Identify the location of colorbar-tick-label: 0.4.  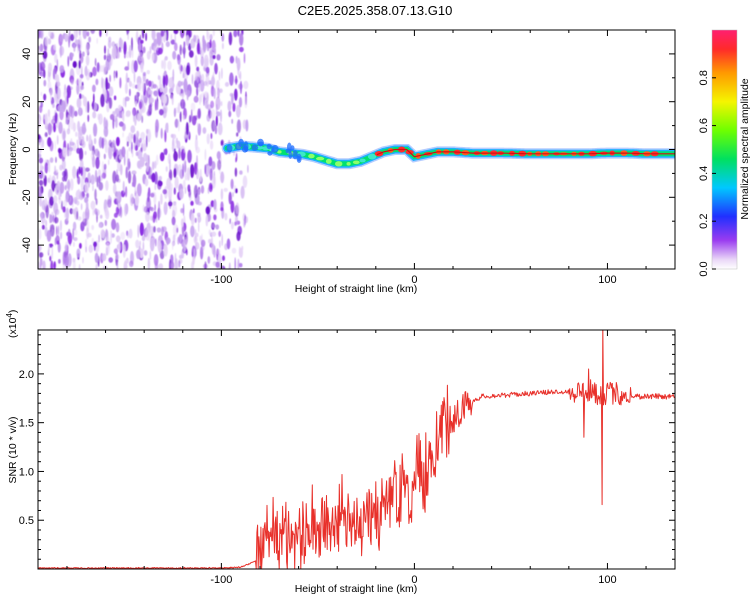
(704, 173).